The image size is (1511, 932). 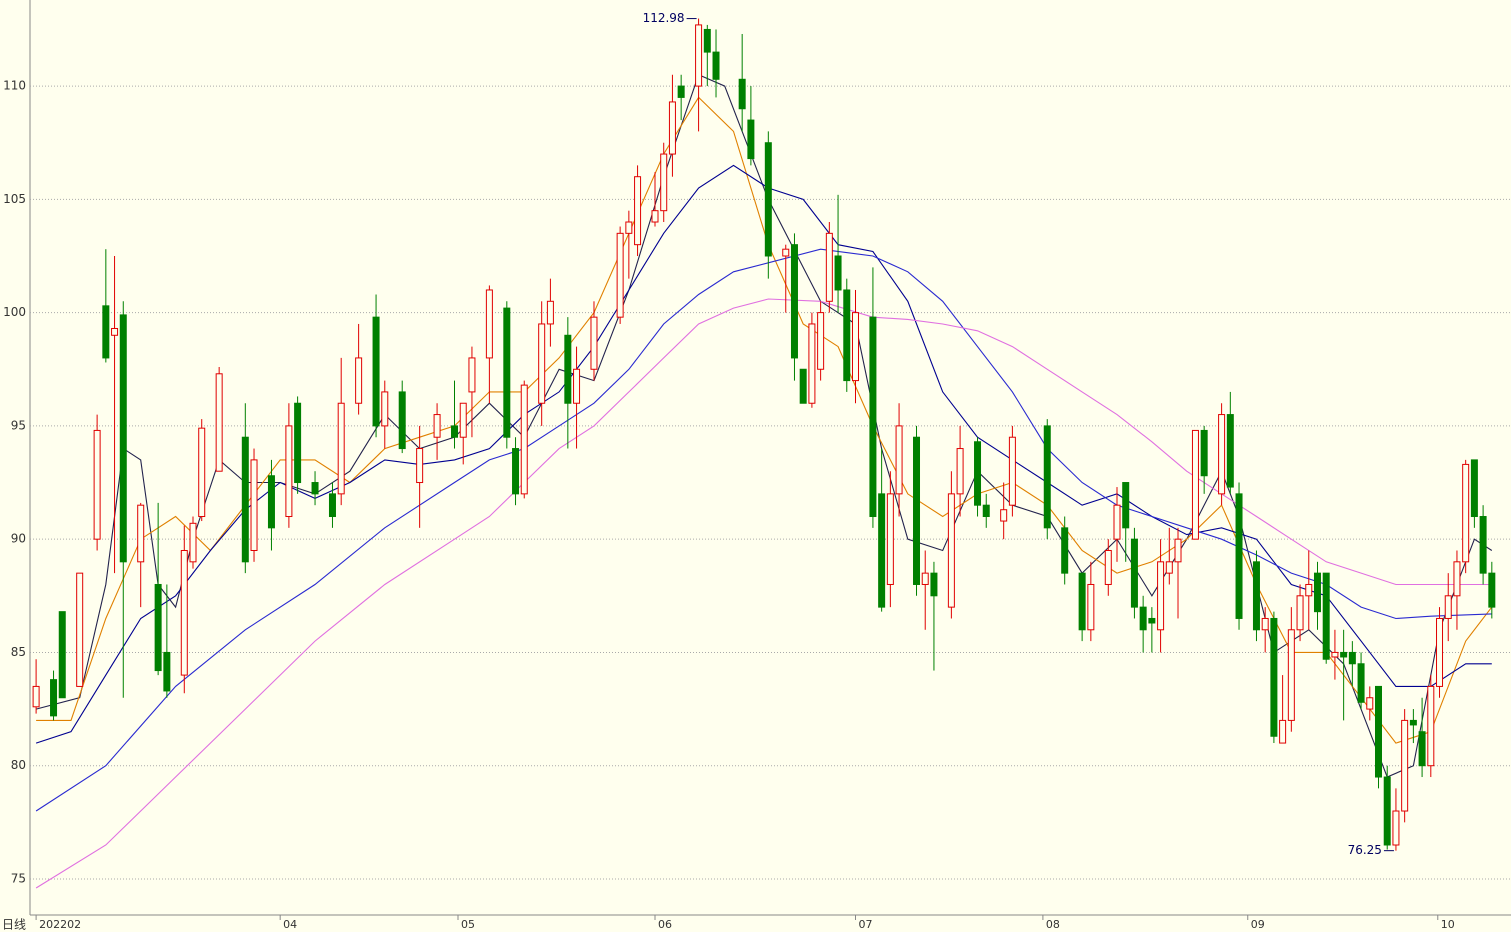 What do you see at coordinates (18, 539) in the screenshot?
I see `y-tick-label: 90` at bounding box center [18, 539].